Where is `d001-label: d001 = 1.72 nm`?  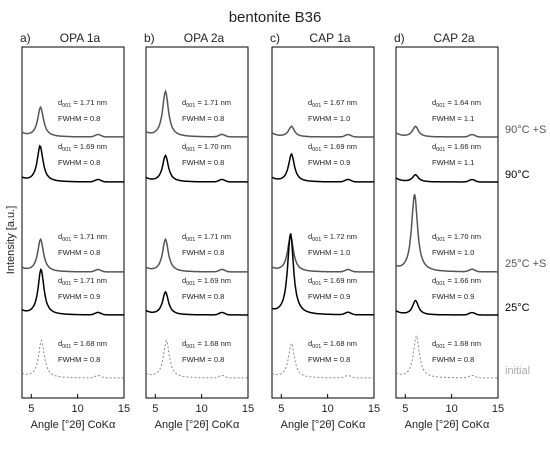 d001-label: d001 = 1.72 nm is located at coordinates (332, 237).